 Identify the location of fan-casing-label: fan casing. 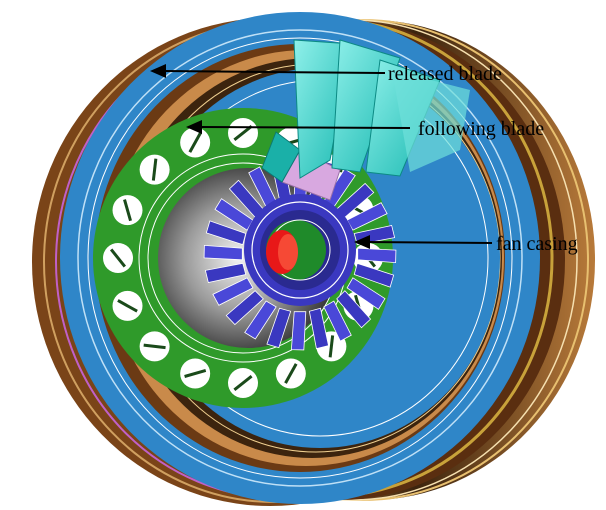
(537, 244).